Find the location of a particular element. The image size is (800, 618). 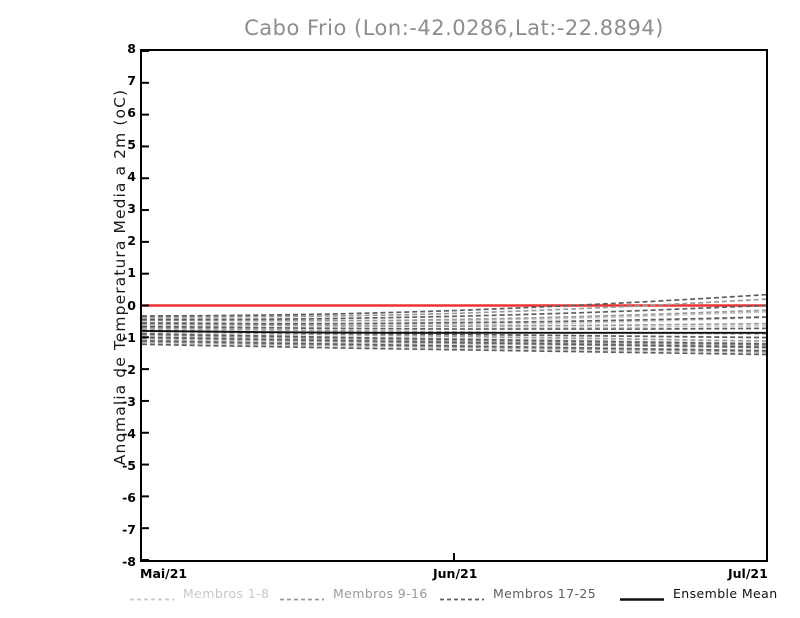

y-tick-label: -6 is located at coordinates (129, 497).